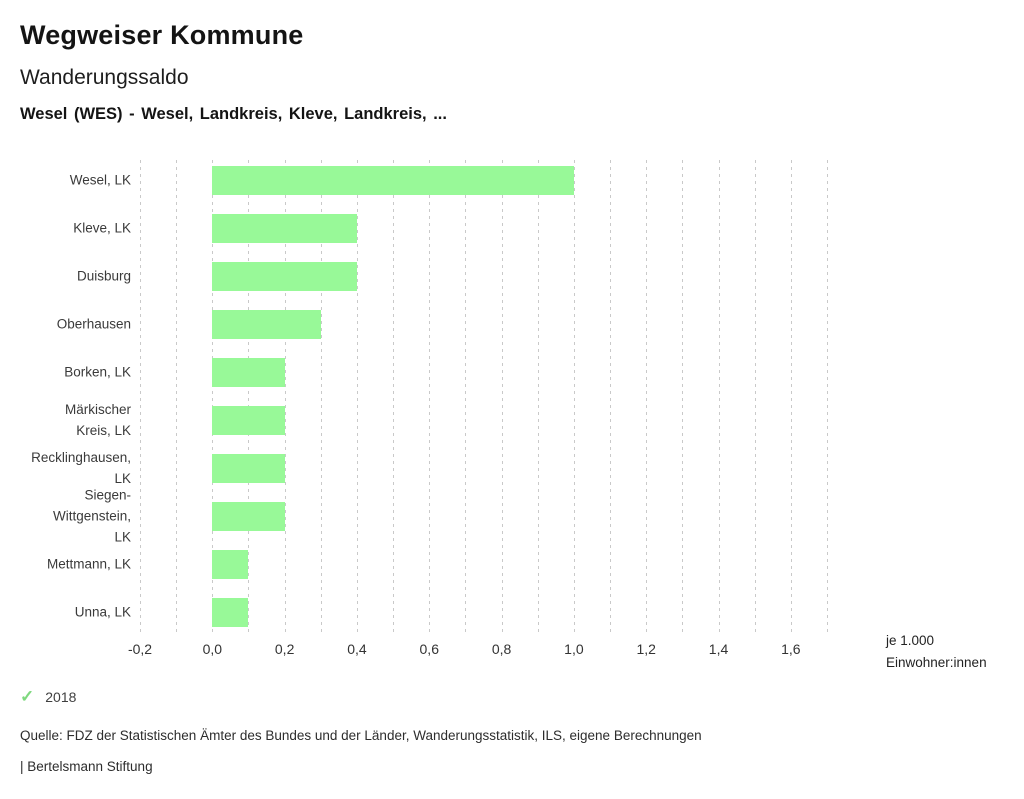  What do you see at coordinates (100, 180) in the screenshot?
I see `category-label: Wesel, LK` at bounding box center [100, 180].